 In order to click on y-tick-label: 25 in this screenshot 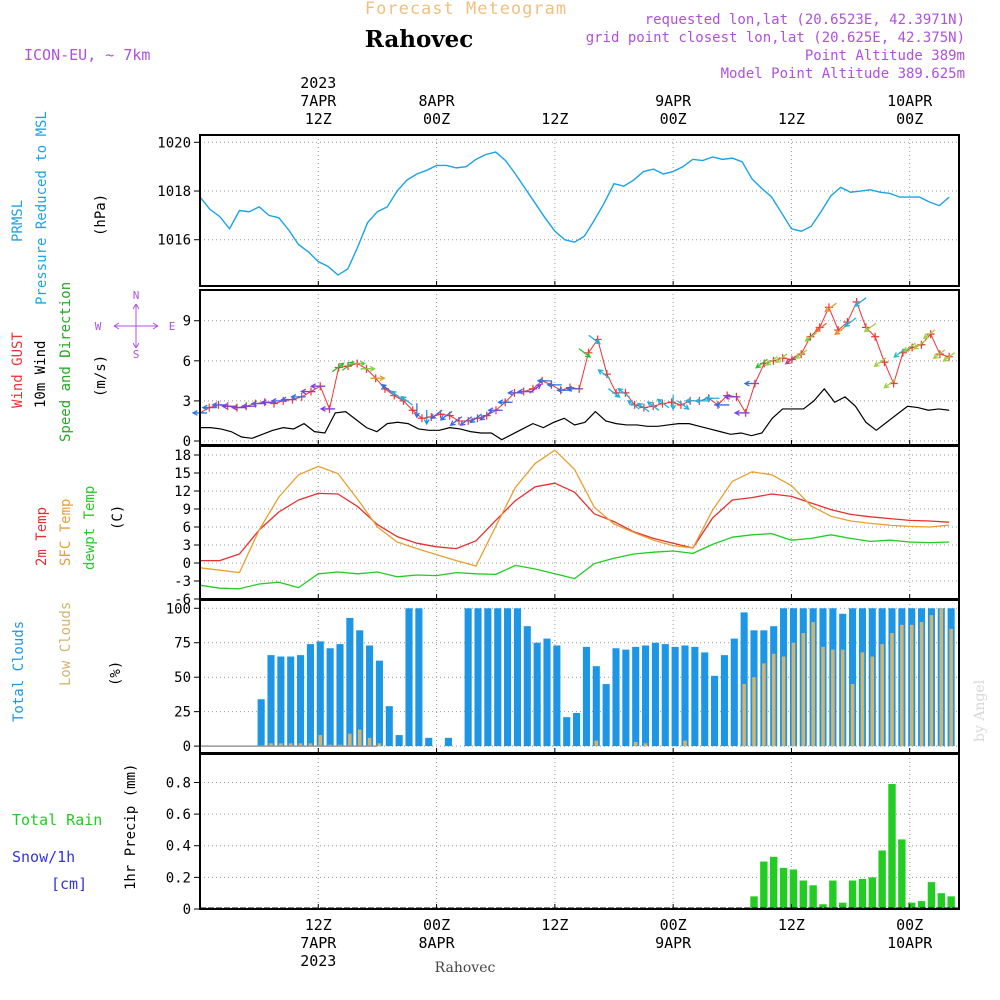, I will do `click(182, 713)`.